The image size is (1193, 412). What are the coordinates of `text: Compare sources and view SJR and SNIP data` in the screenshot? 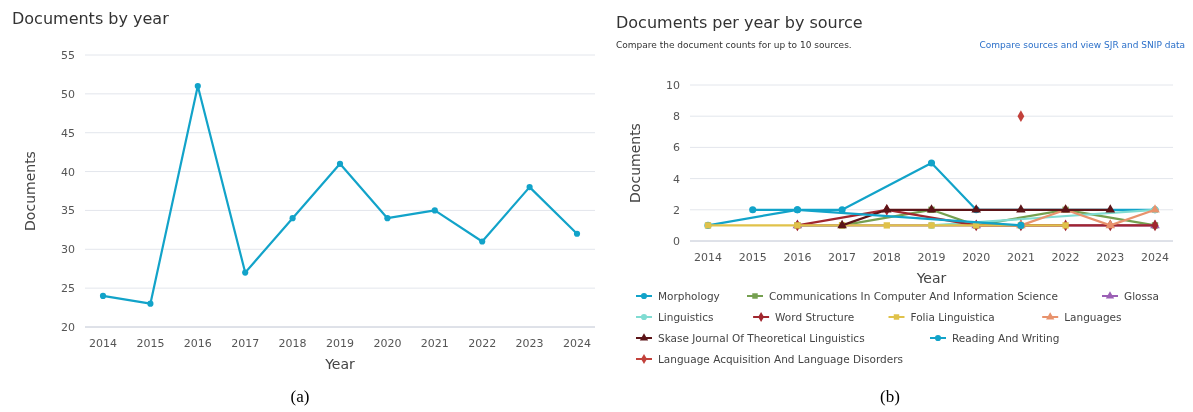 It's located at (1082, 45).